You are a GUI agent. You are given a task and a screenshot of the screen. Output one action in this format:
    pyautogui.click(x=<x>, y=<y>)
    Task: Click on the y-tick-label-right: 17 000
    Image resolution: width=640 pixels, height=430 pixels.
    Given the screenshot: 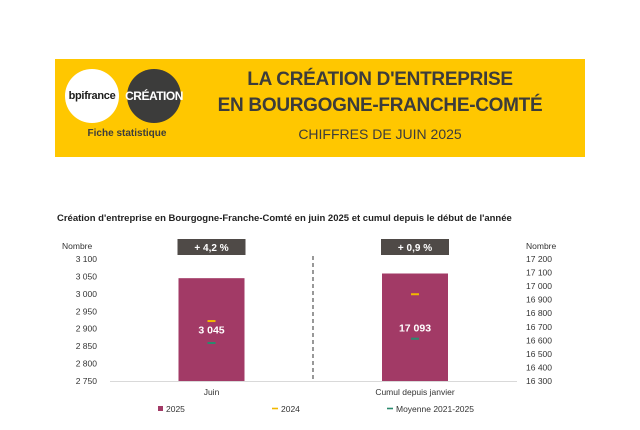 What is the action you would take?
    pyautogui.click(x=539, y=286)
    